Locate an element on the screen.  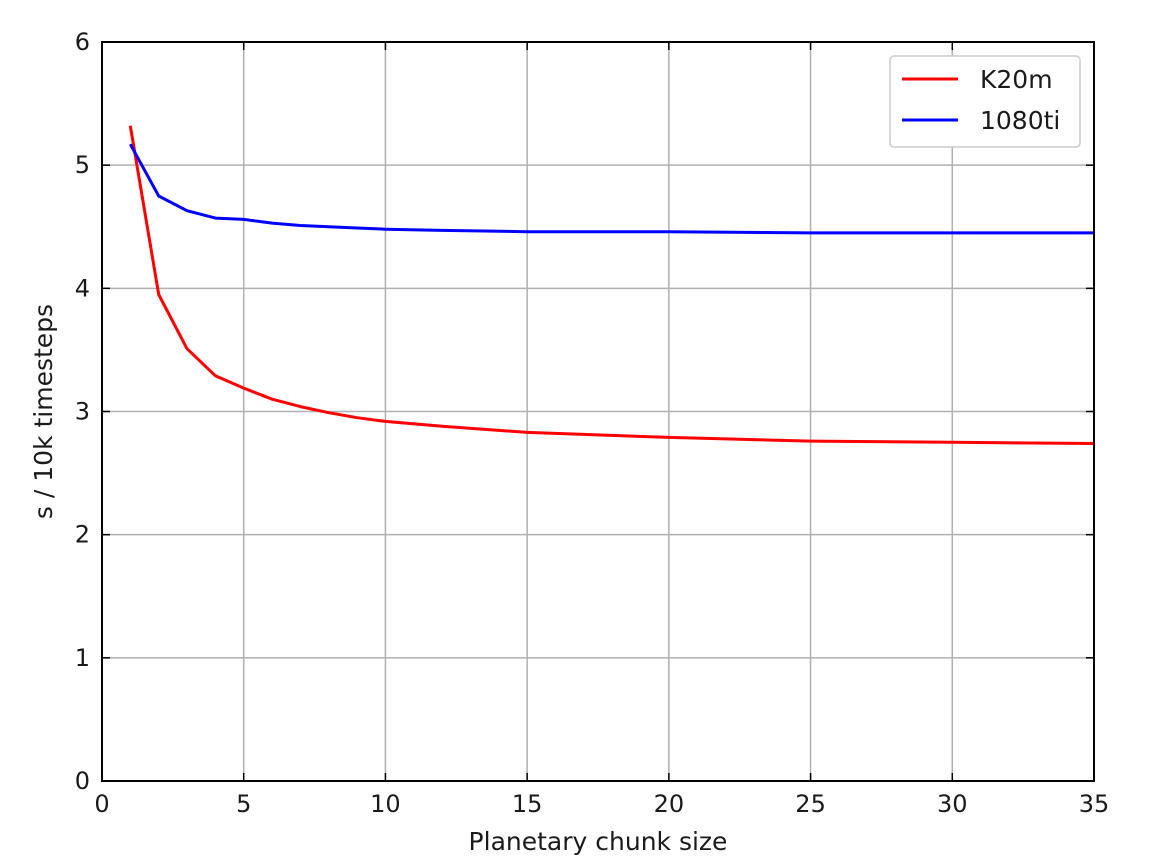
x-tick-label: 20 is located at coordinates (669, 804).